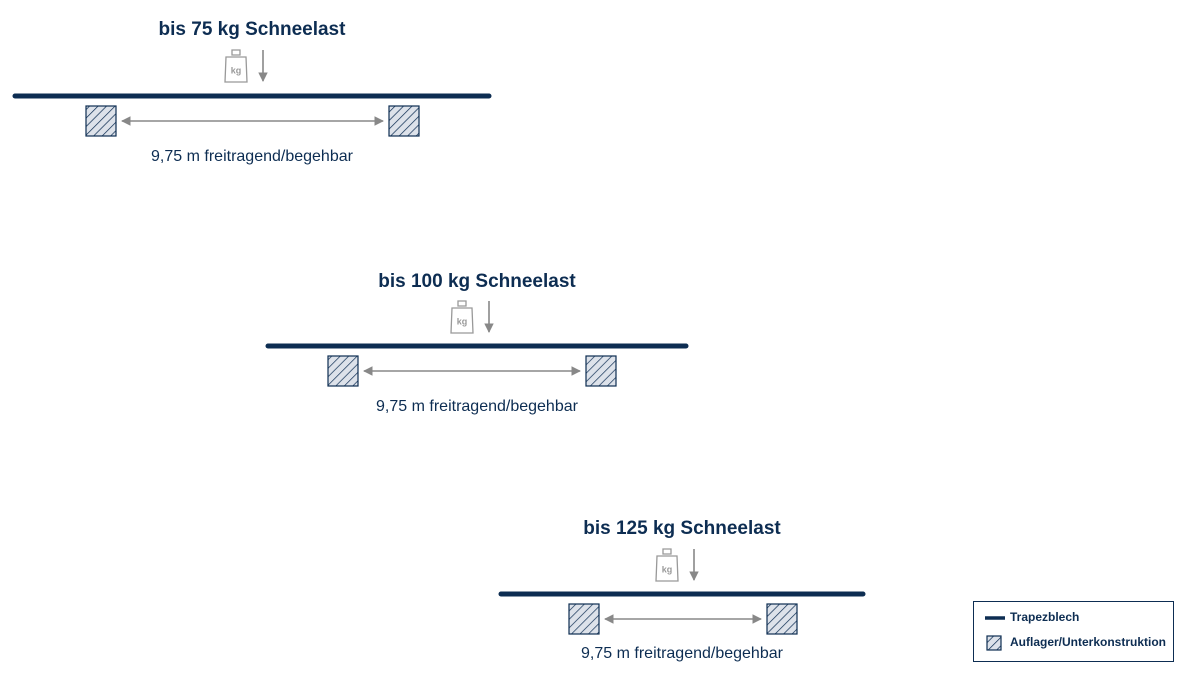 Image resolution: width=1200 pixels, height=680 pixels. I want to click on legend-label: Trapezblech, so click(1044, 617).